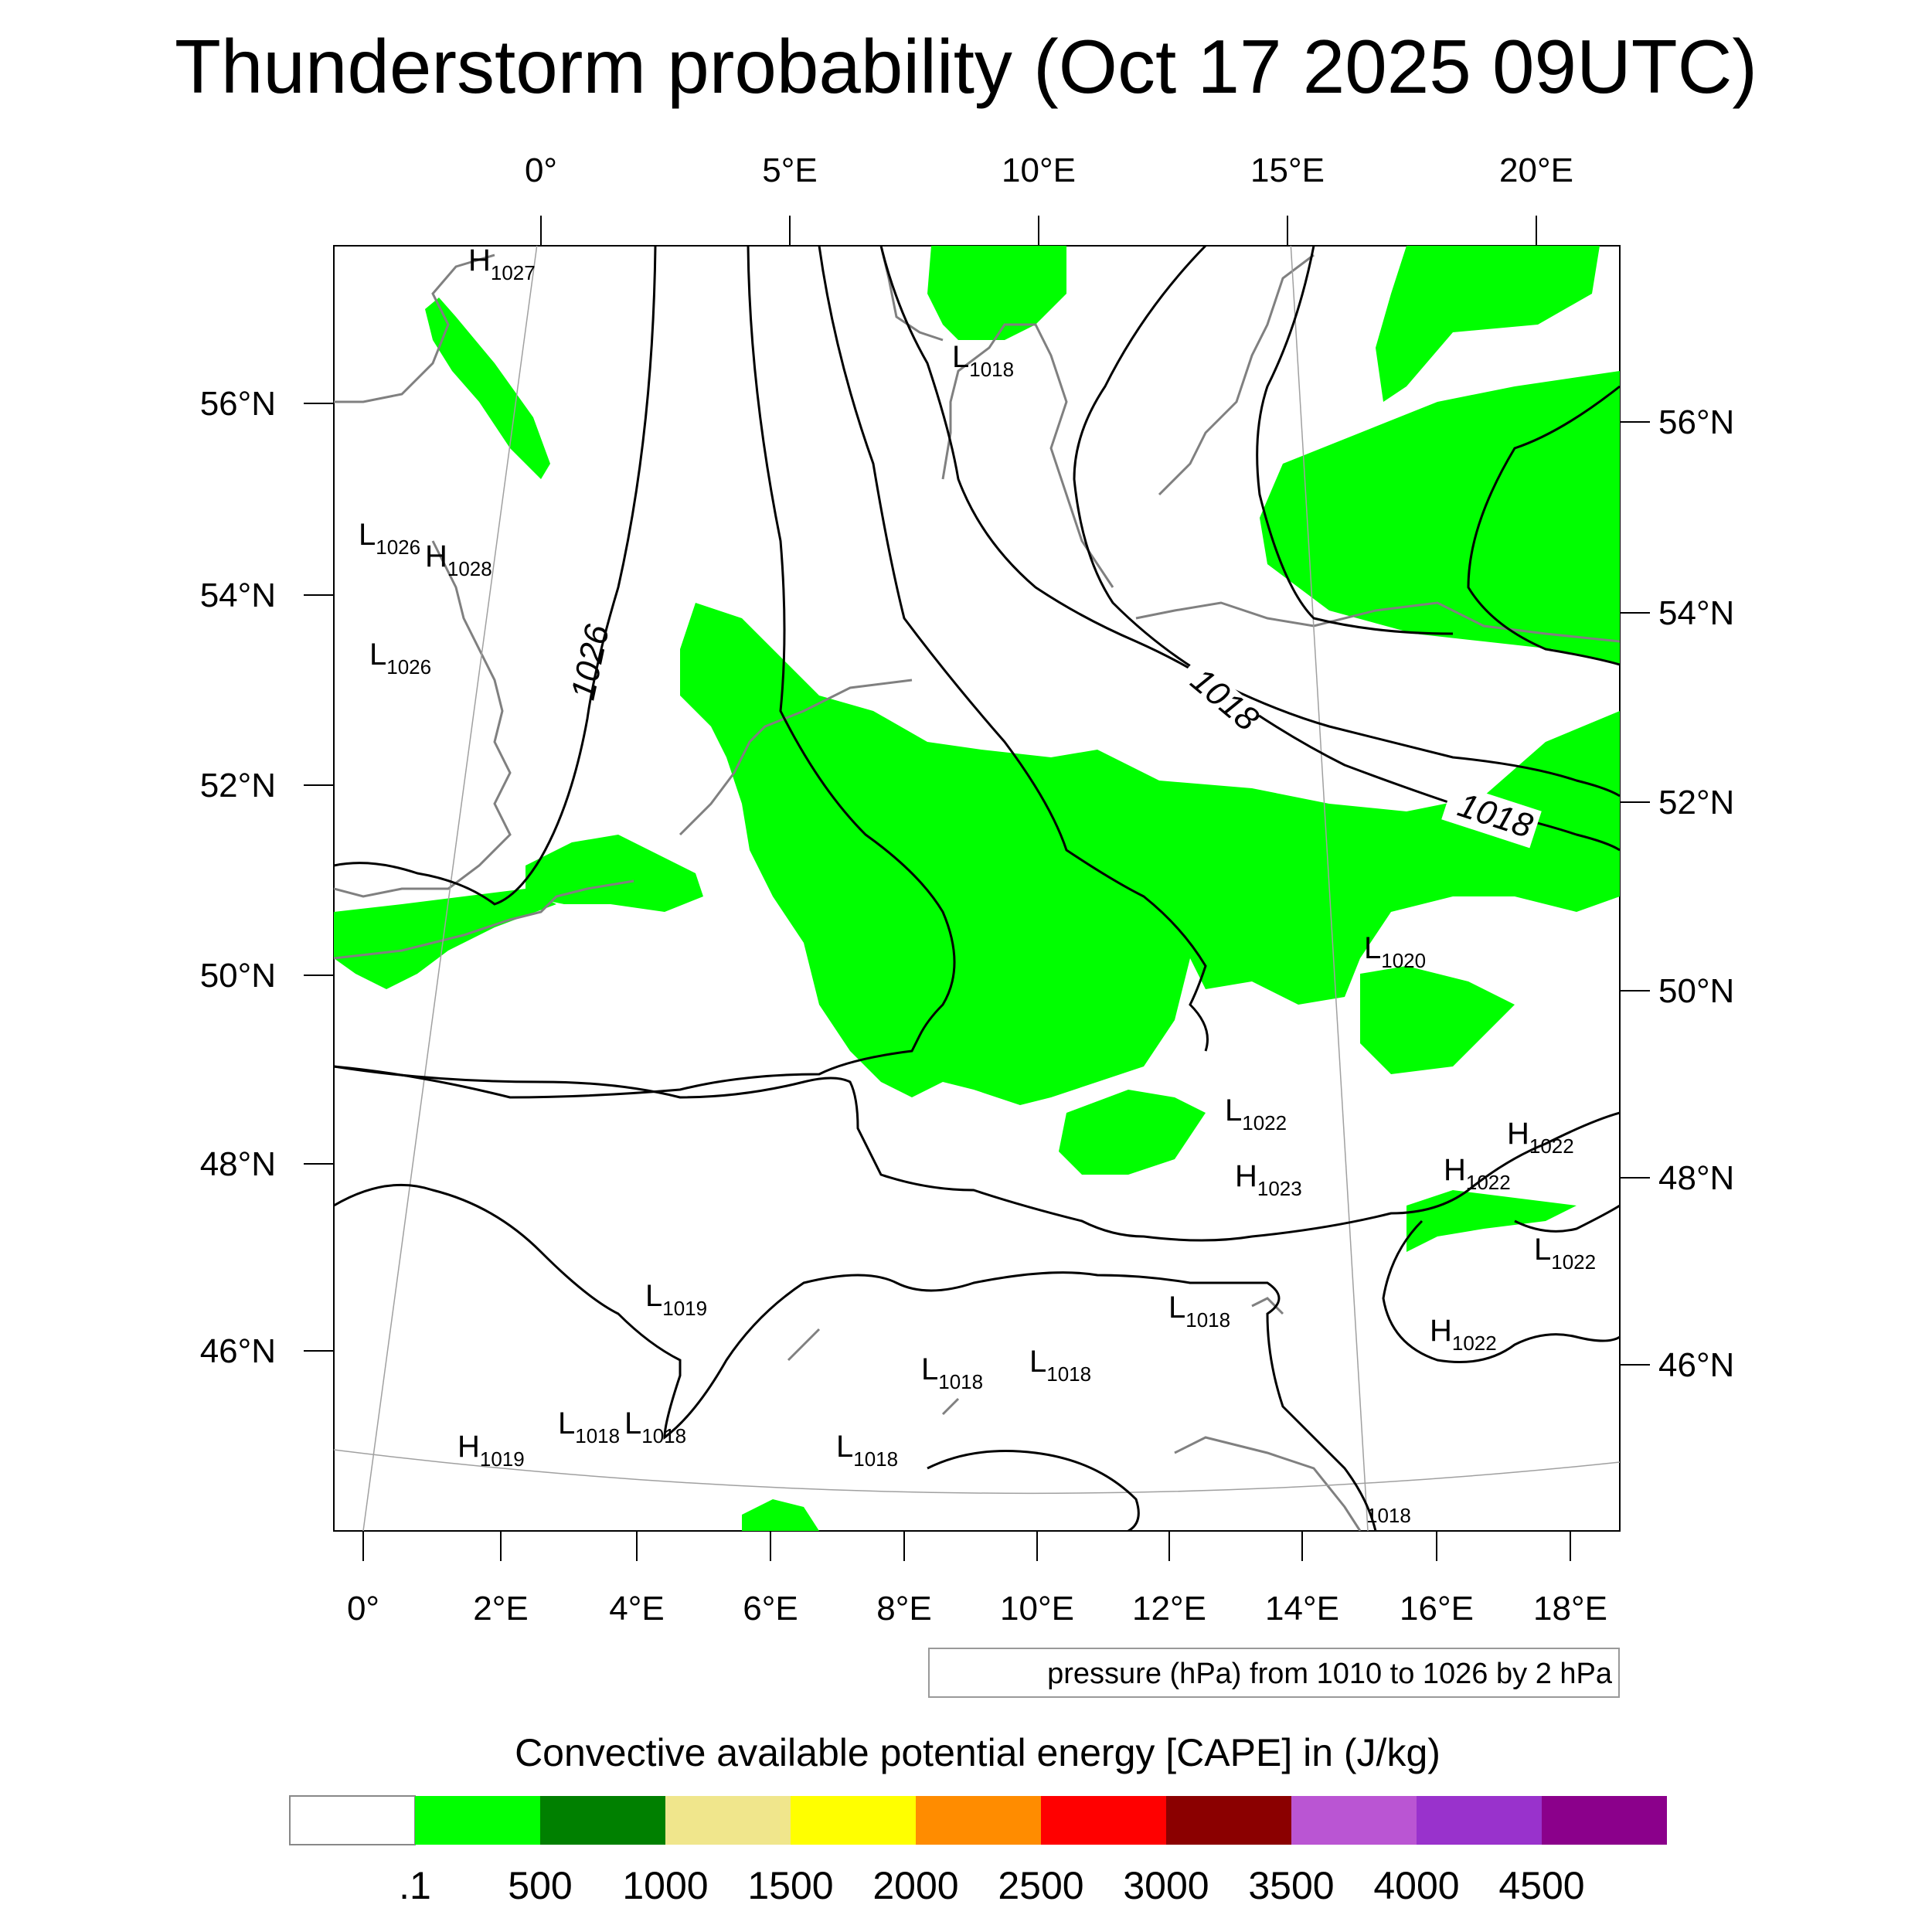 The height and width of the screenshot is (1932, 1932). Describe the element at coordinates (238, 786) in the screenshot. I see `lat-label-left: 52°N` at that location.